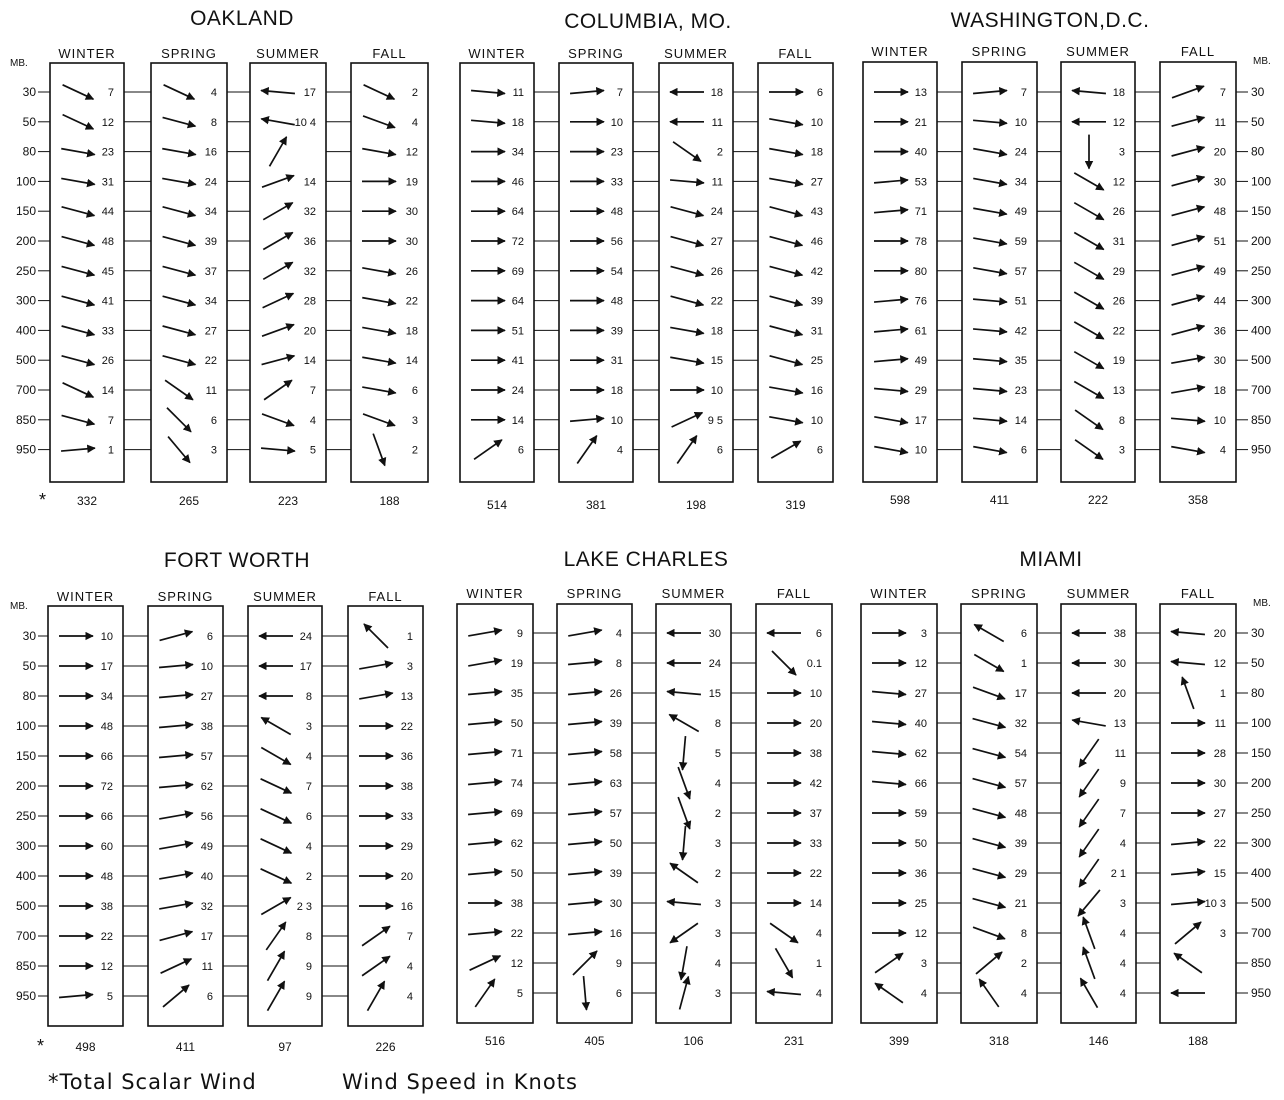  I want to click on station-5-speed-2-5: 9, so click(1123, 784).